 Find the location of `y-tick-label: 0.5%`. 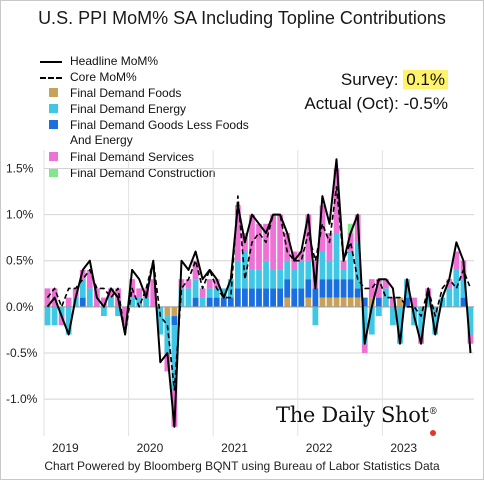

y-tick-label: 0.5% is located at coordinates (20, 261).